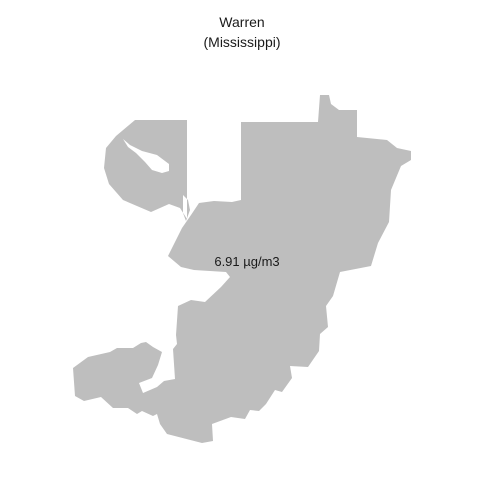 Image resolution: width=484 pixels, height=495 pixels. What do you see at coordinates (242, 42) in the screenshot?
I see `map-subtitle: (Mississippi)` at bounding box center [242, 42].